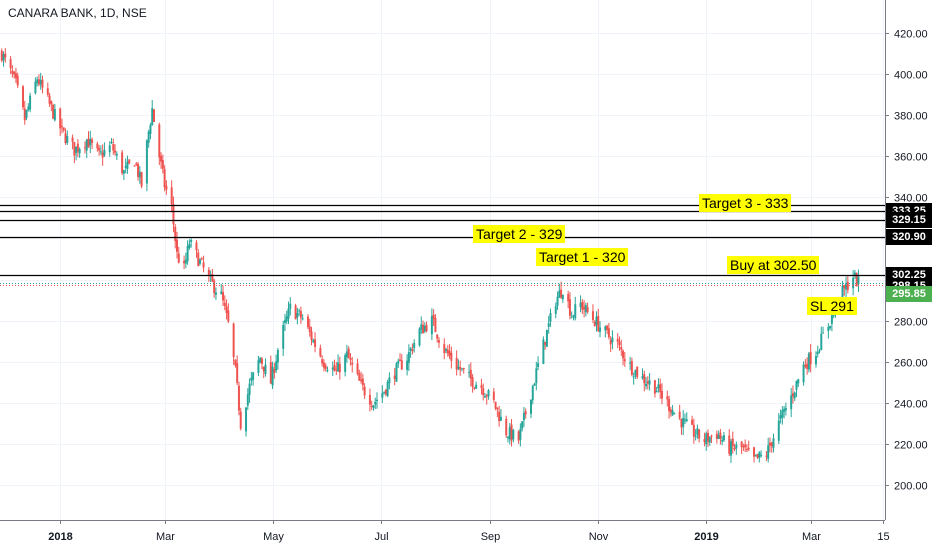 Image resolution: width=932 pixels, height=550 pixels. Describe the element at coordinates (911, 487) in the screenshot. I see `price-tick-label: 200.00` at that location.